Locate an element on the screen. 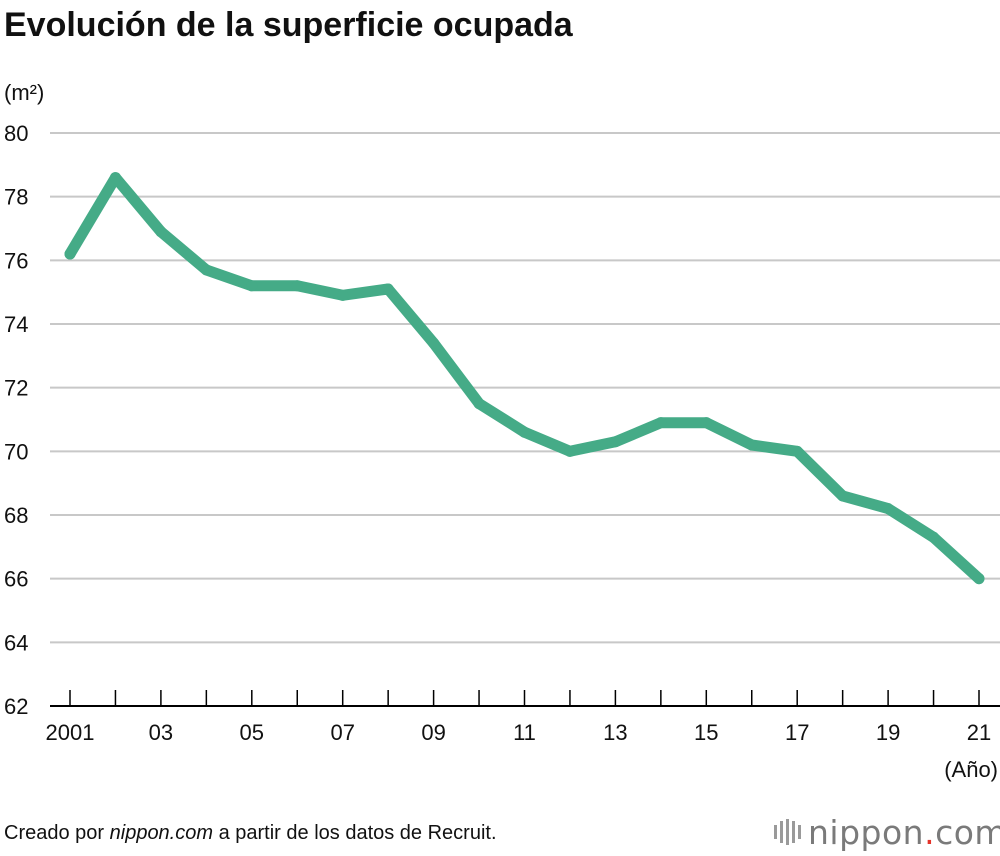 The height and width of the screenshot is (856, 1000). y-tick-label-66: 66 is located at coordinates (16, 579).